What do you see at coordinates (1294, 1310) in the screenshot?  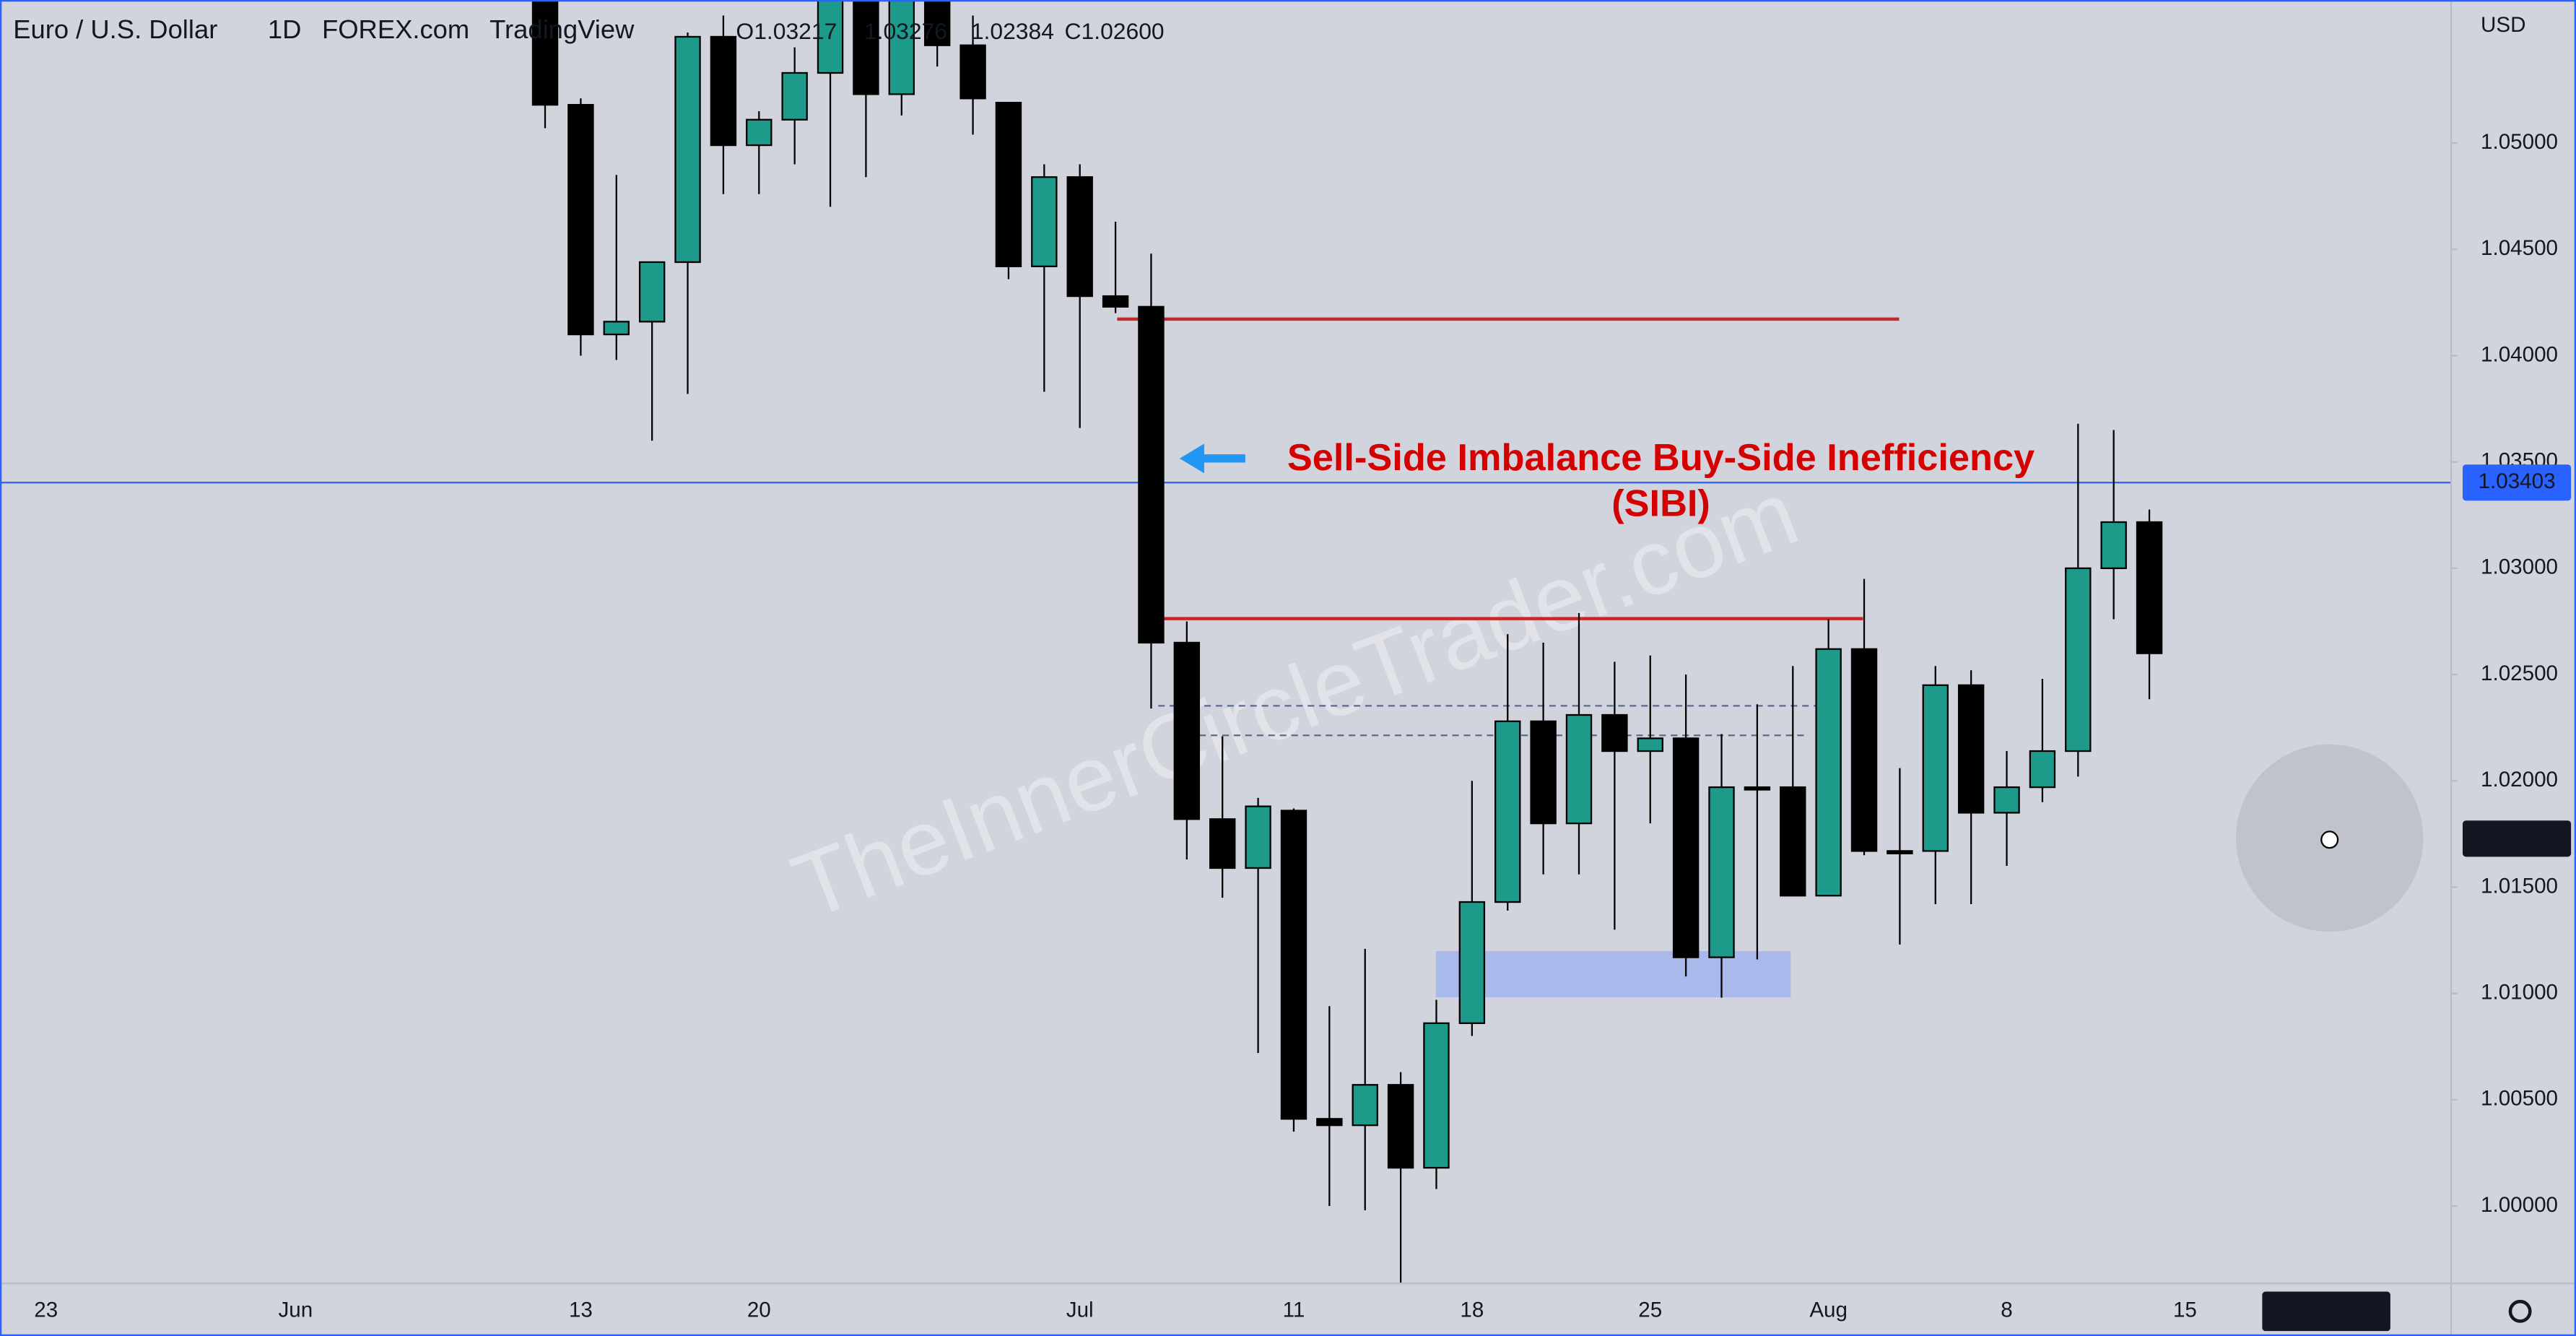 I see `x-tick-label: 11` at bounding box center [1294, 1310].